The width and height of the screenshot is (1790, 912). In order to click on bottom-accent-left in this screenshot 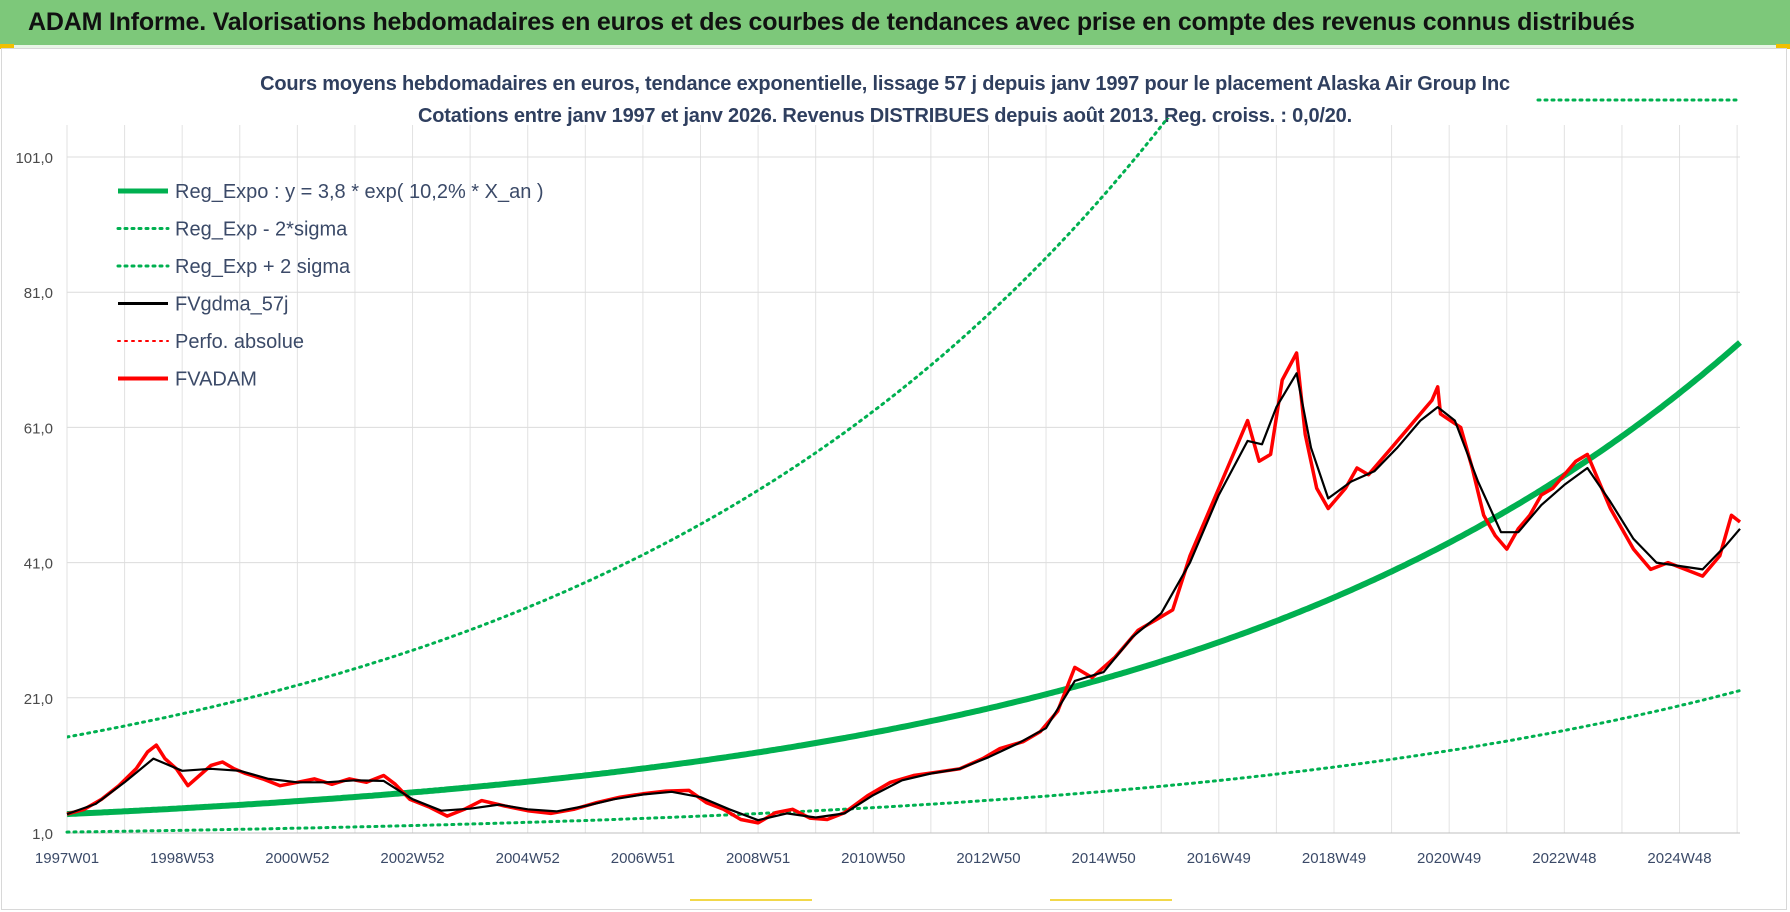, I will do `click(751, 900)`.